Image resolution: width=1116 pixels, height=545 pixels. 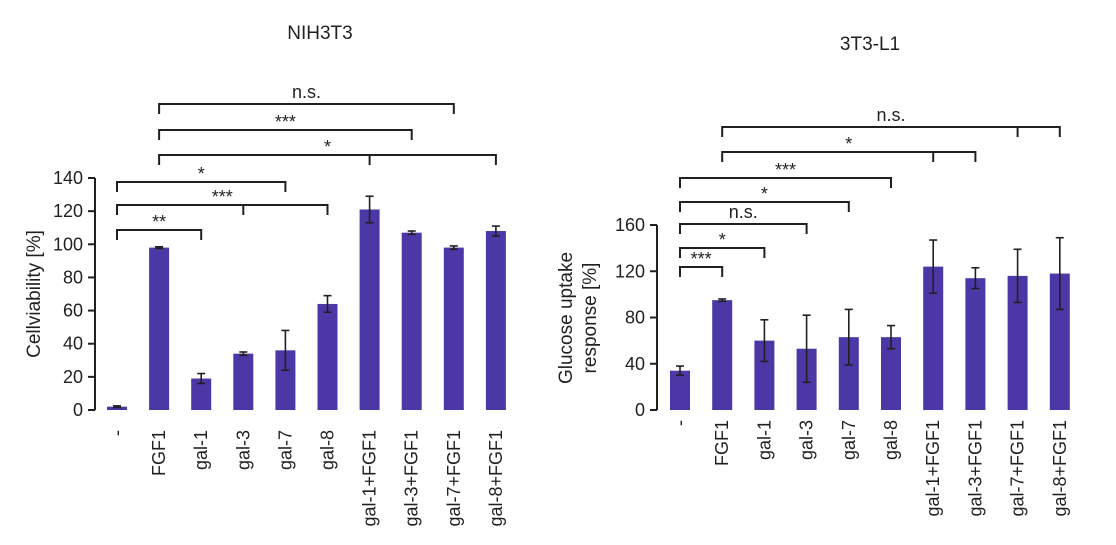 I want to click on y-tick-label: 160, so click(x=630, y=225).